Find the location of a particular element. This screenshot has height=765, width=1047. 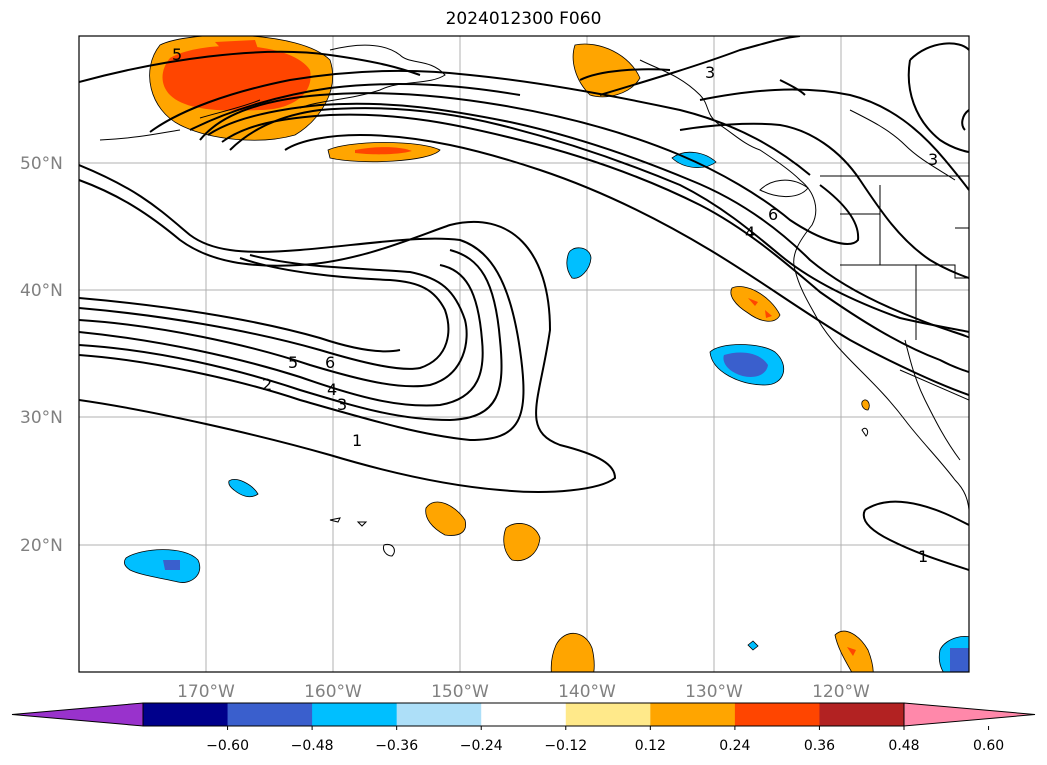

contour-label-3-top: 3 is located at coordinates (710, 72).